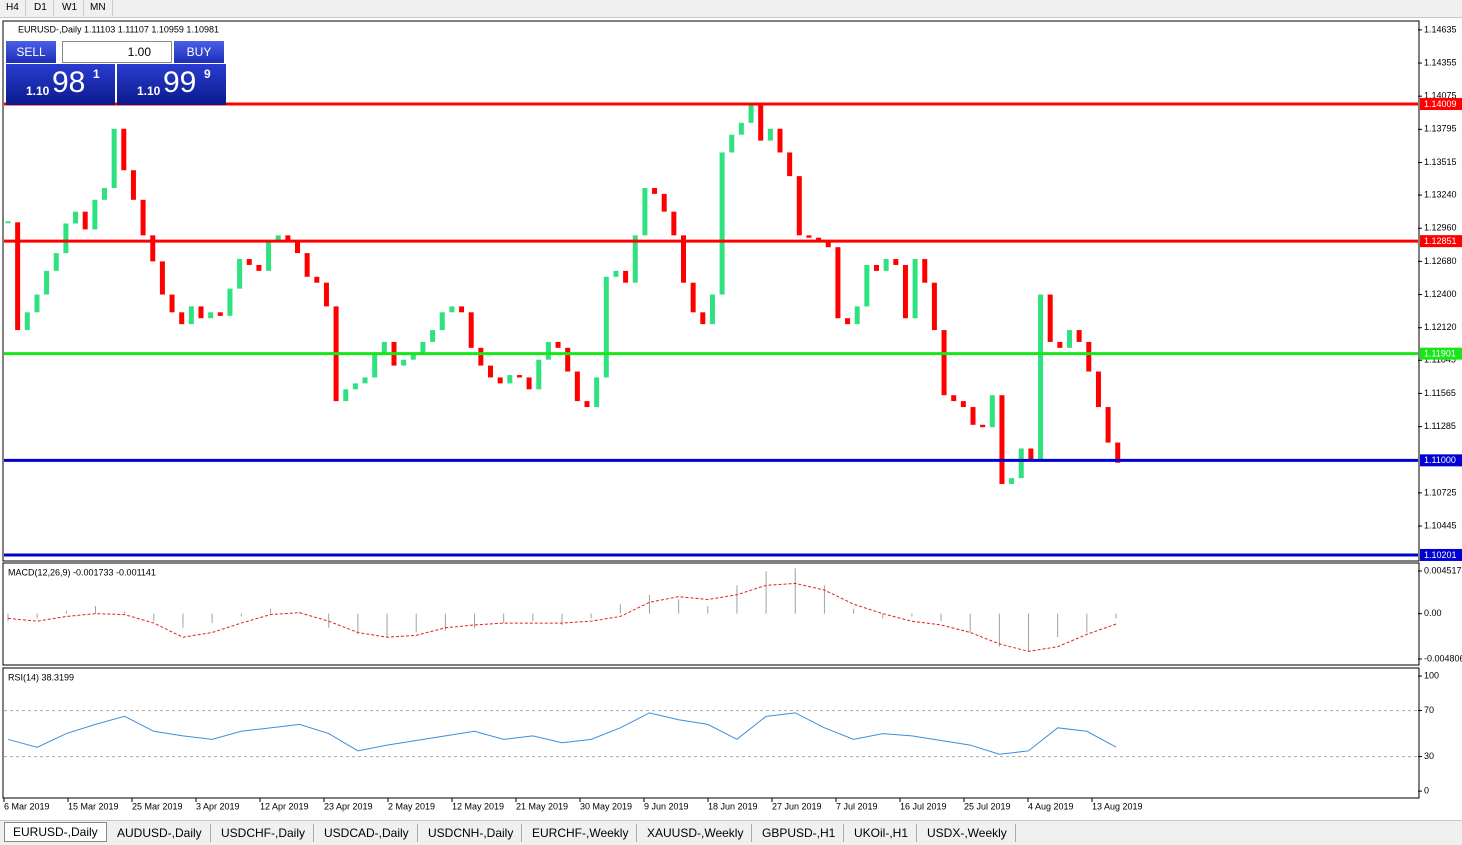  I want to click on buy-price: 1.10 99 9, so click(171, 84).